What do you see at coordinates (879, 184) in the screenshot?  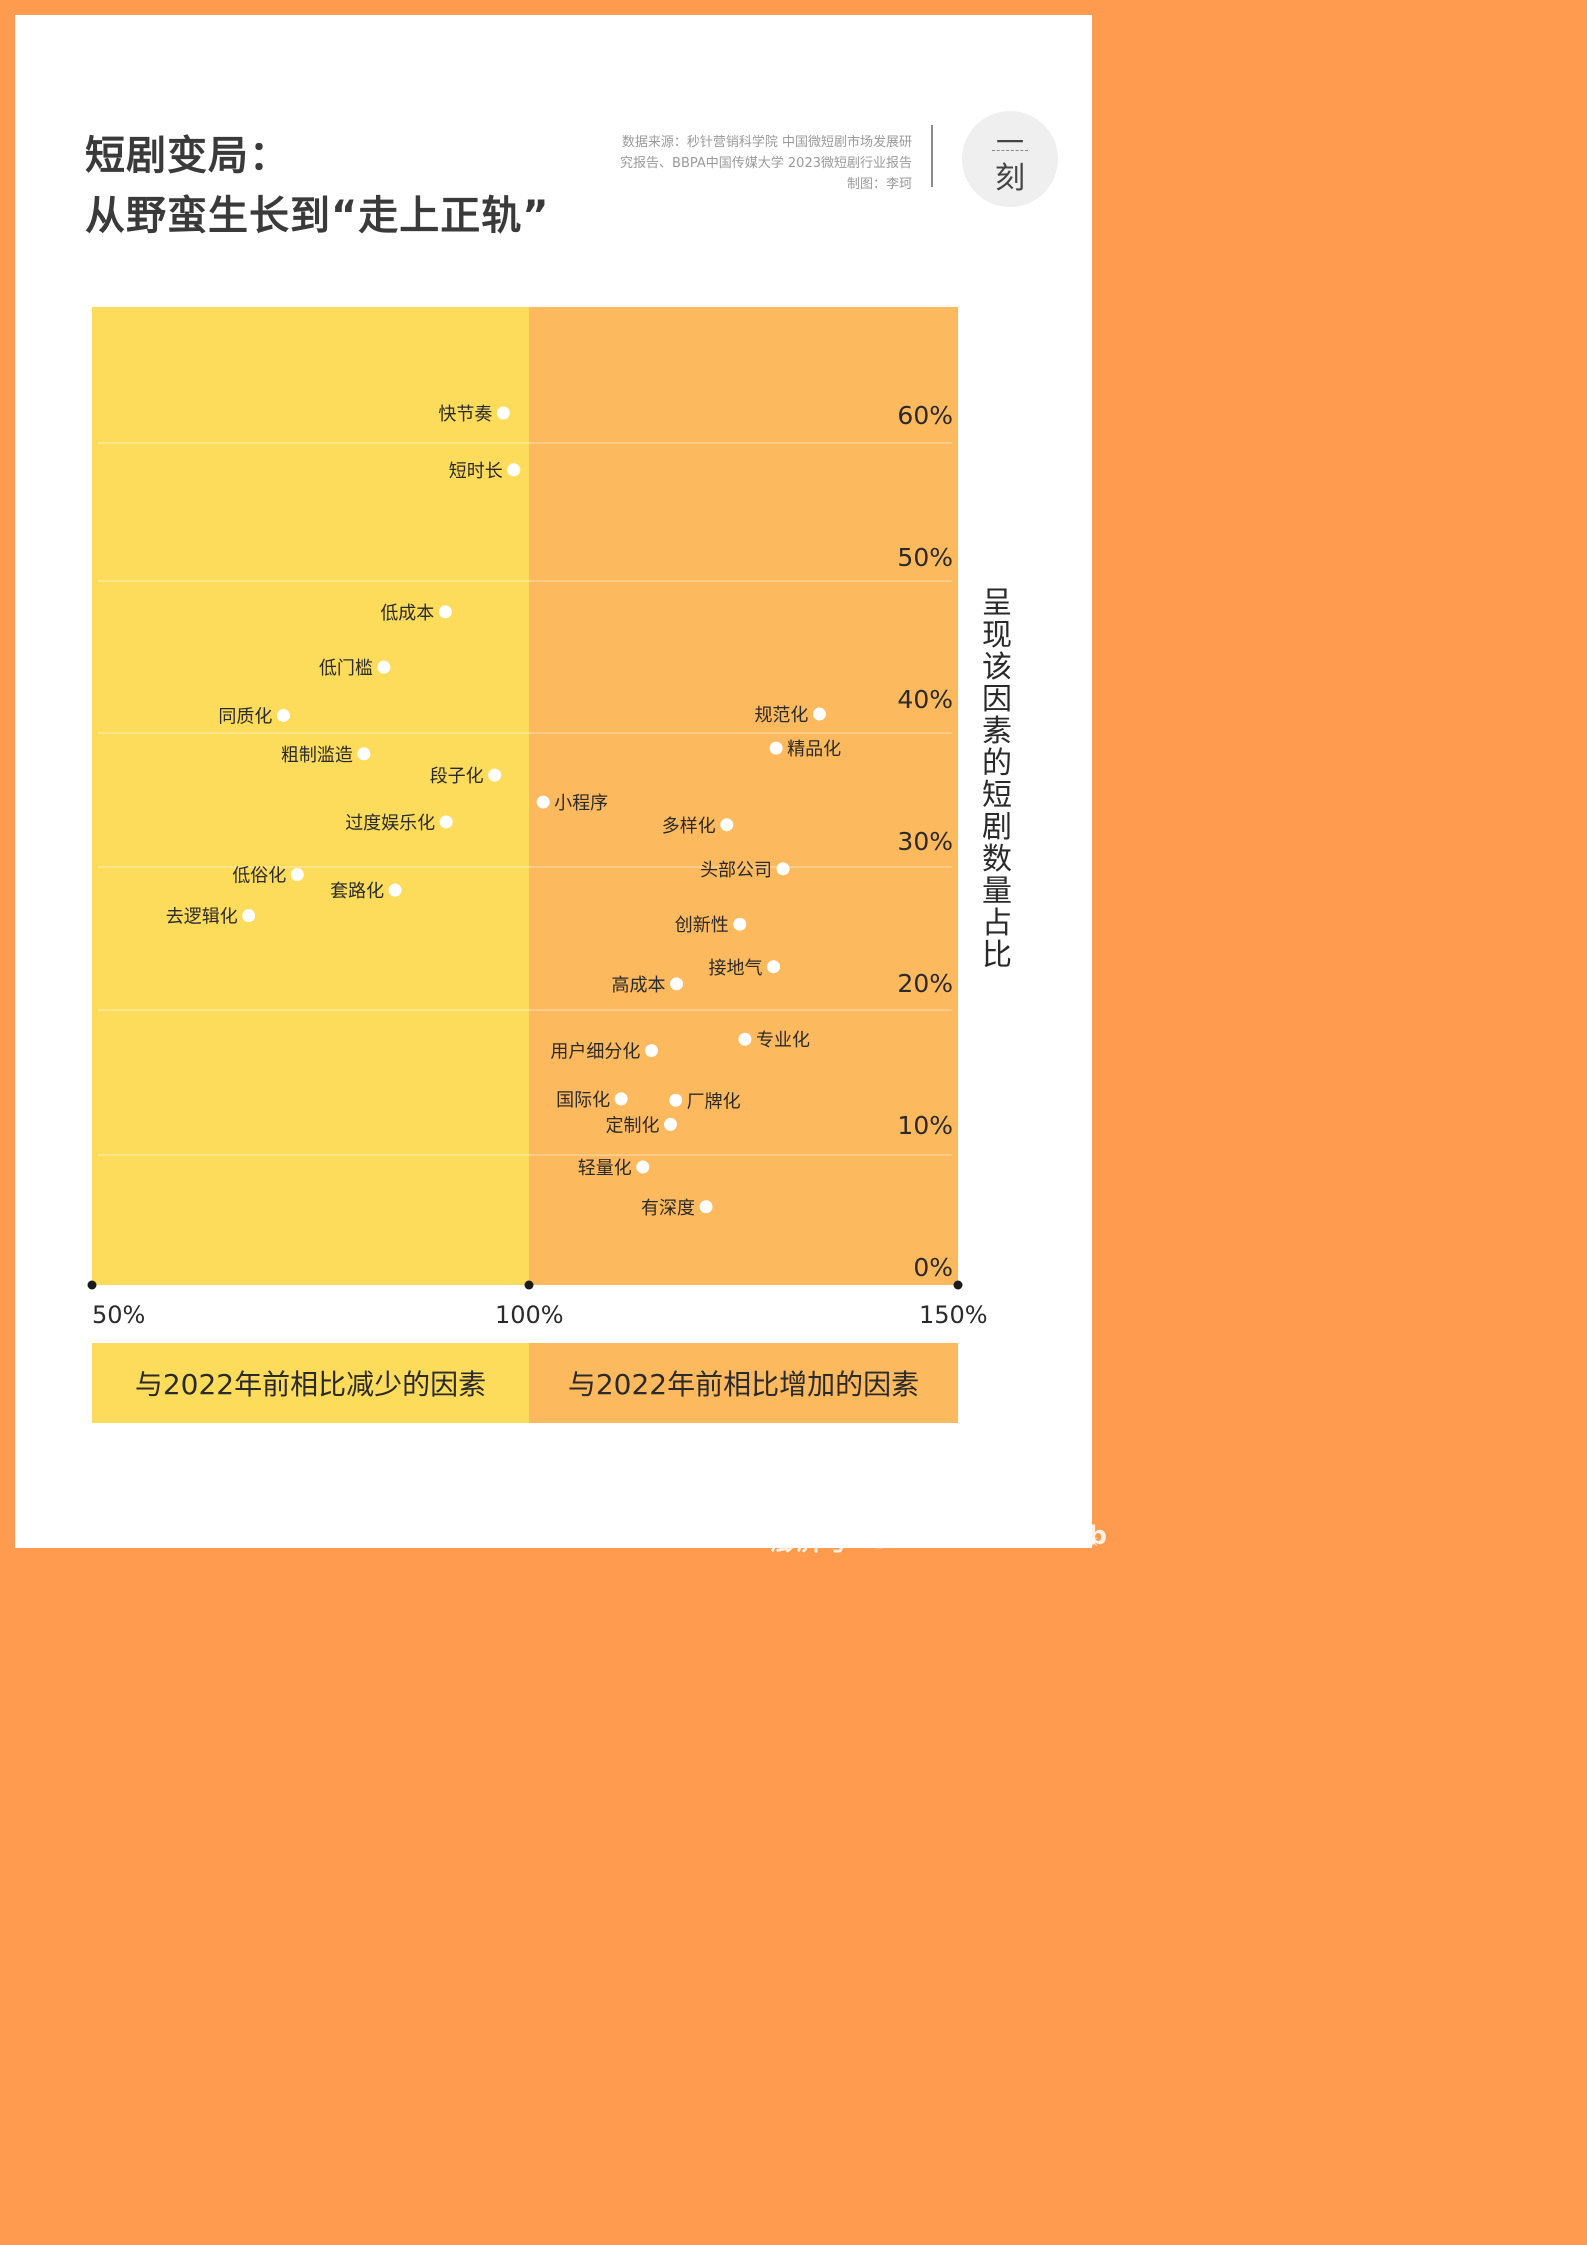 I see `credit-line: 制图：李珂` at bounding box center [879, 184].